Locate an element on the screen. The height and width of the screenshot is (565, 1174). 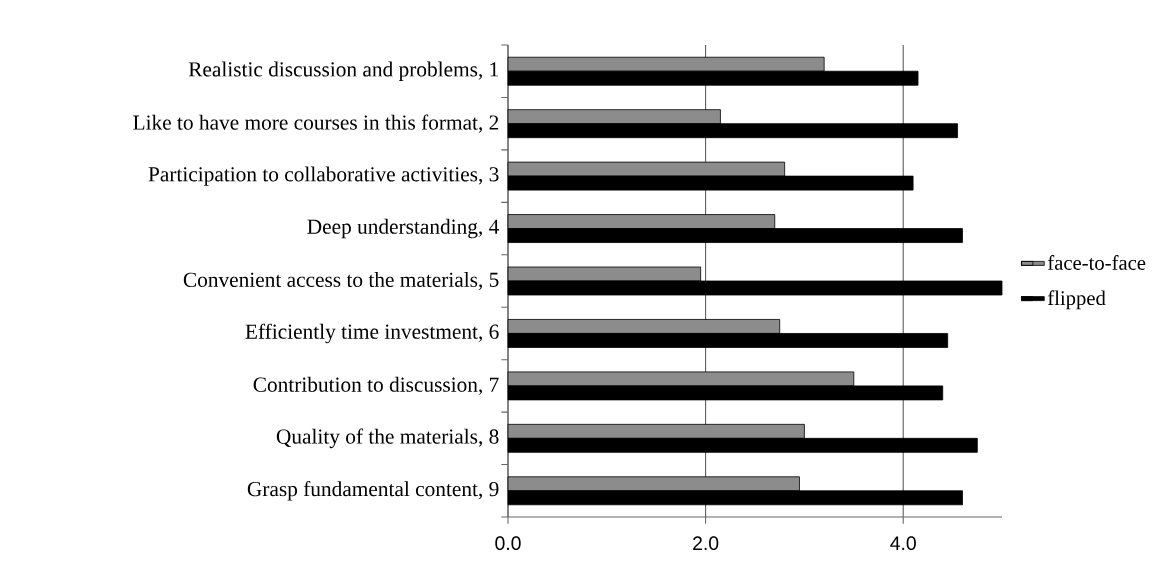
y-tick-label: Contribution to discussion, 7 is located at coordinates (376, 385).